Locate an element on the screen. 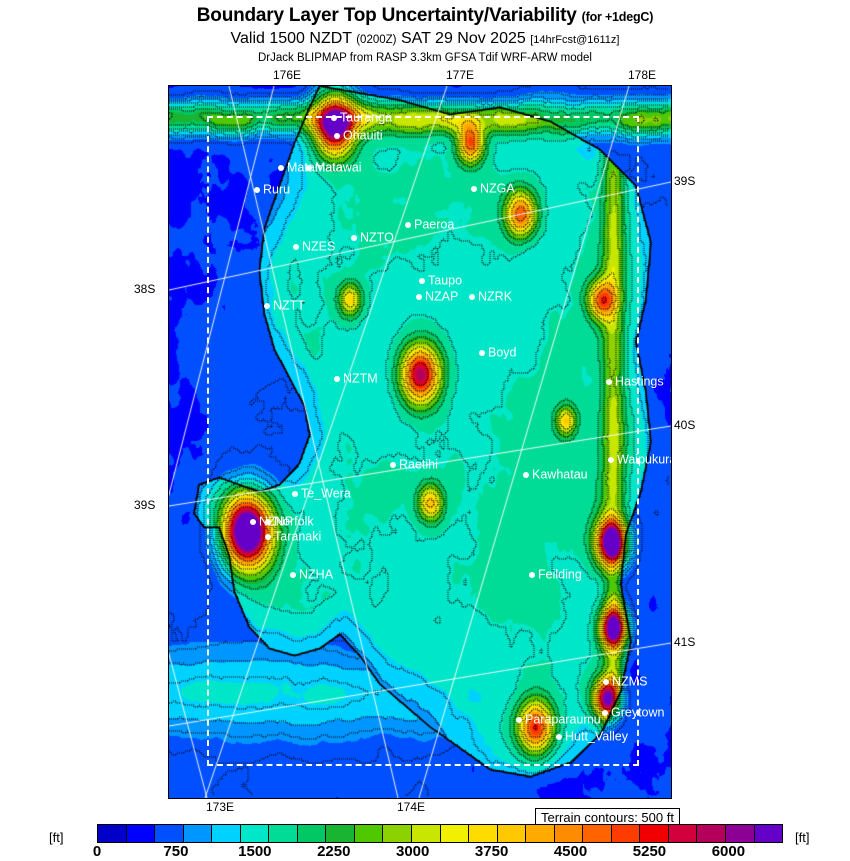 Image resolution: width=850 pixels, height=861 pixels. colorbar-tick-labels: 0 750 1500 2250 3000 3750 4500 5250 6000 is located at coordinates (437, 852).